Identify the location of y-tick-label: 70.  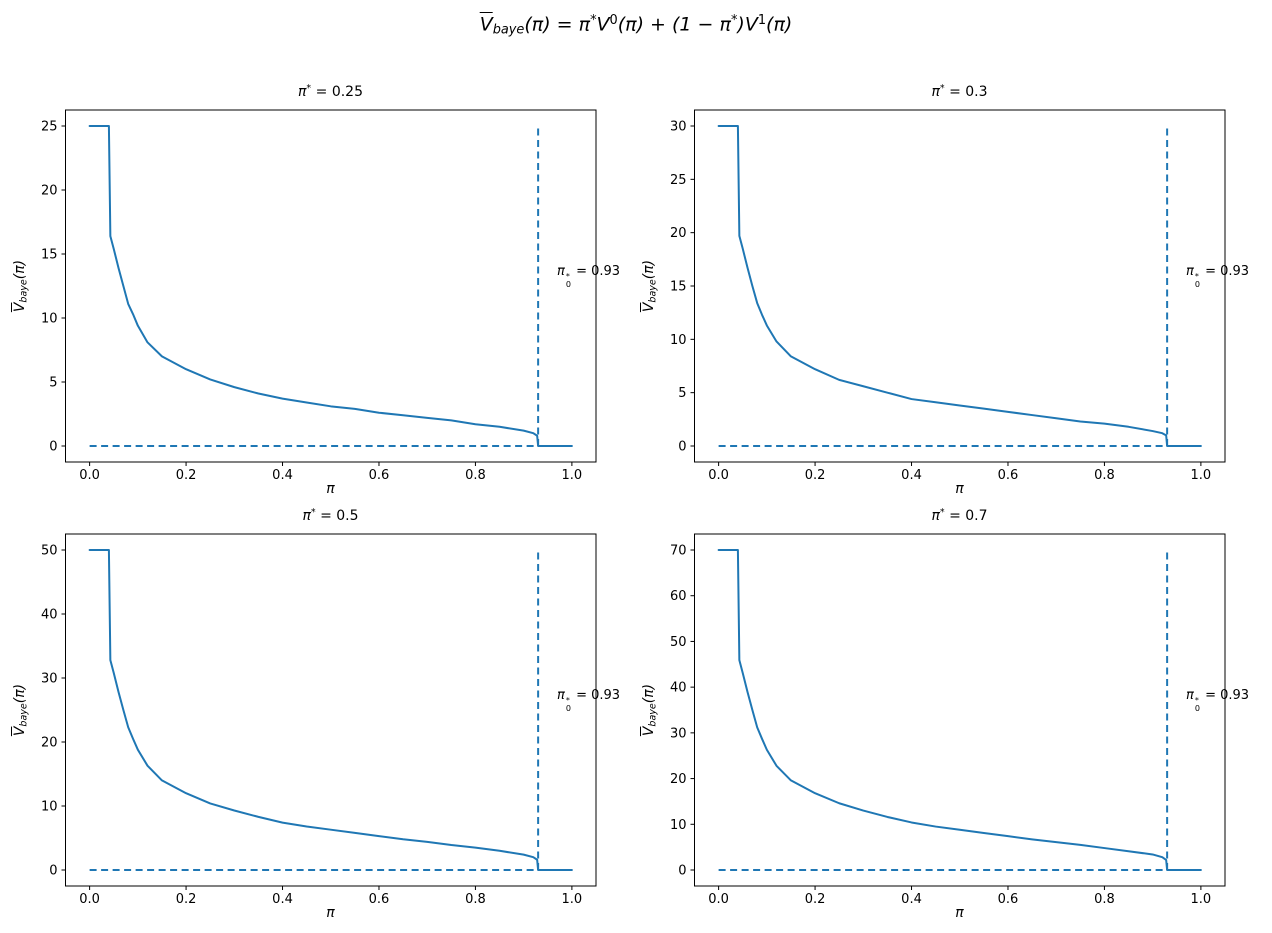
(678, 551).